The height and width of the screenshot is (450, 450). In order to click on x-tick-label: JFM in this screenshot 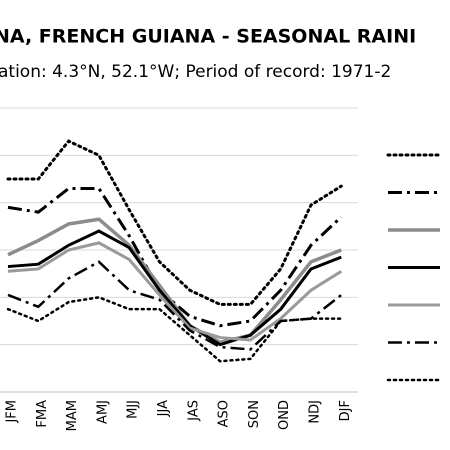, I will do `click(12, 412)`.